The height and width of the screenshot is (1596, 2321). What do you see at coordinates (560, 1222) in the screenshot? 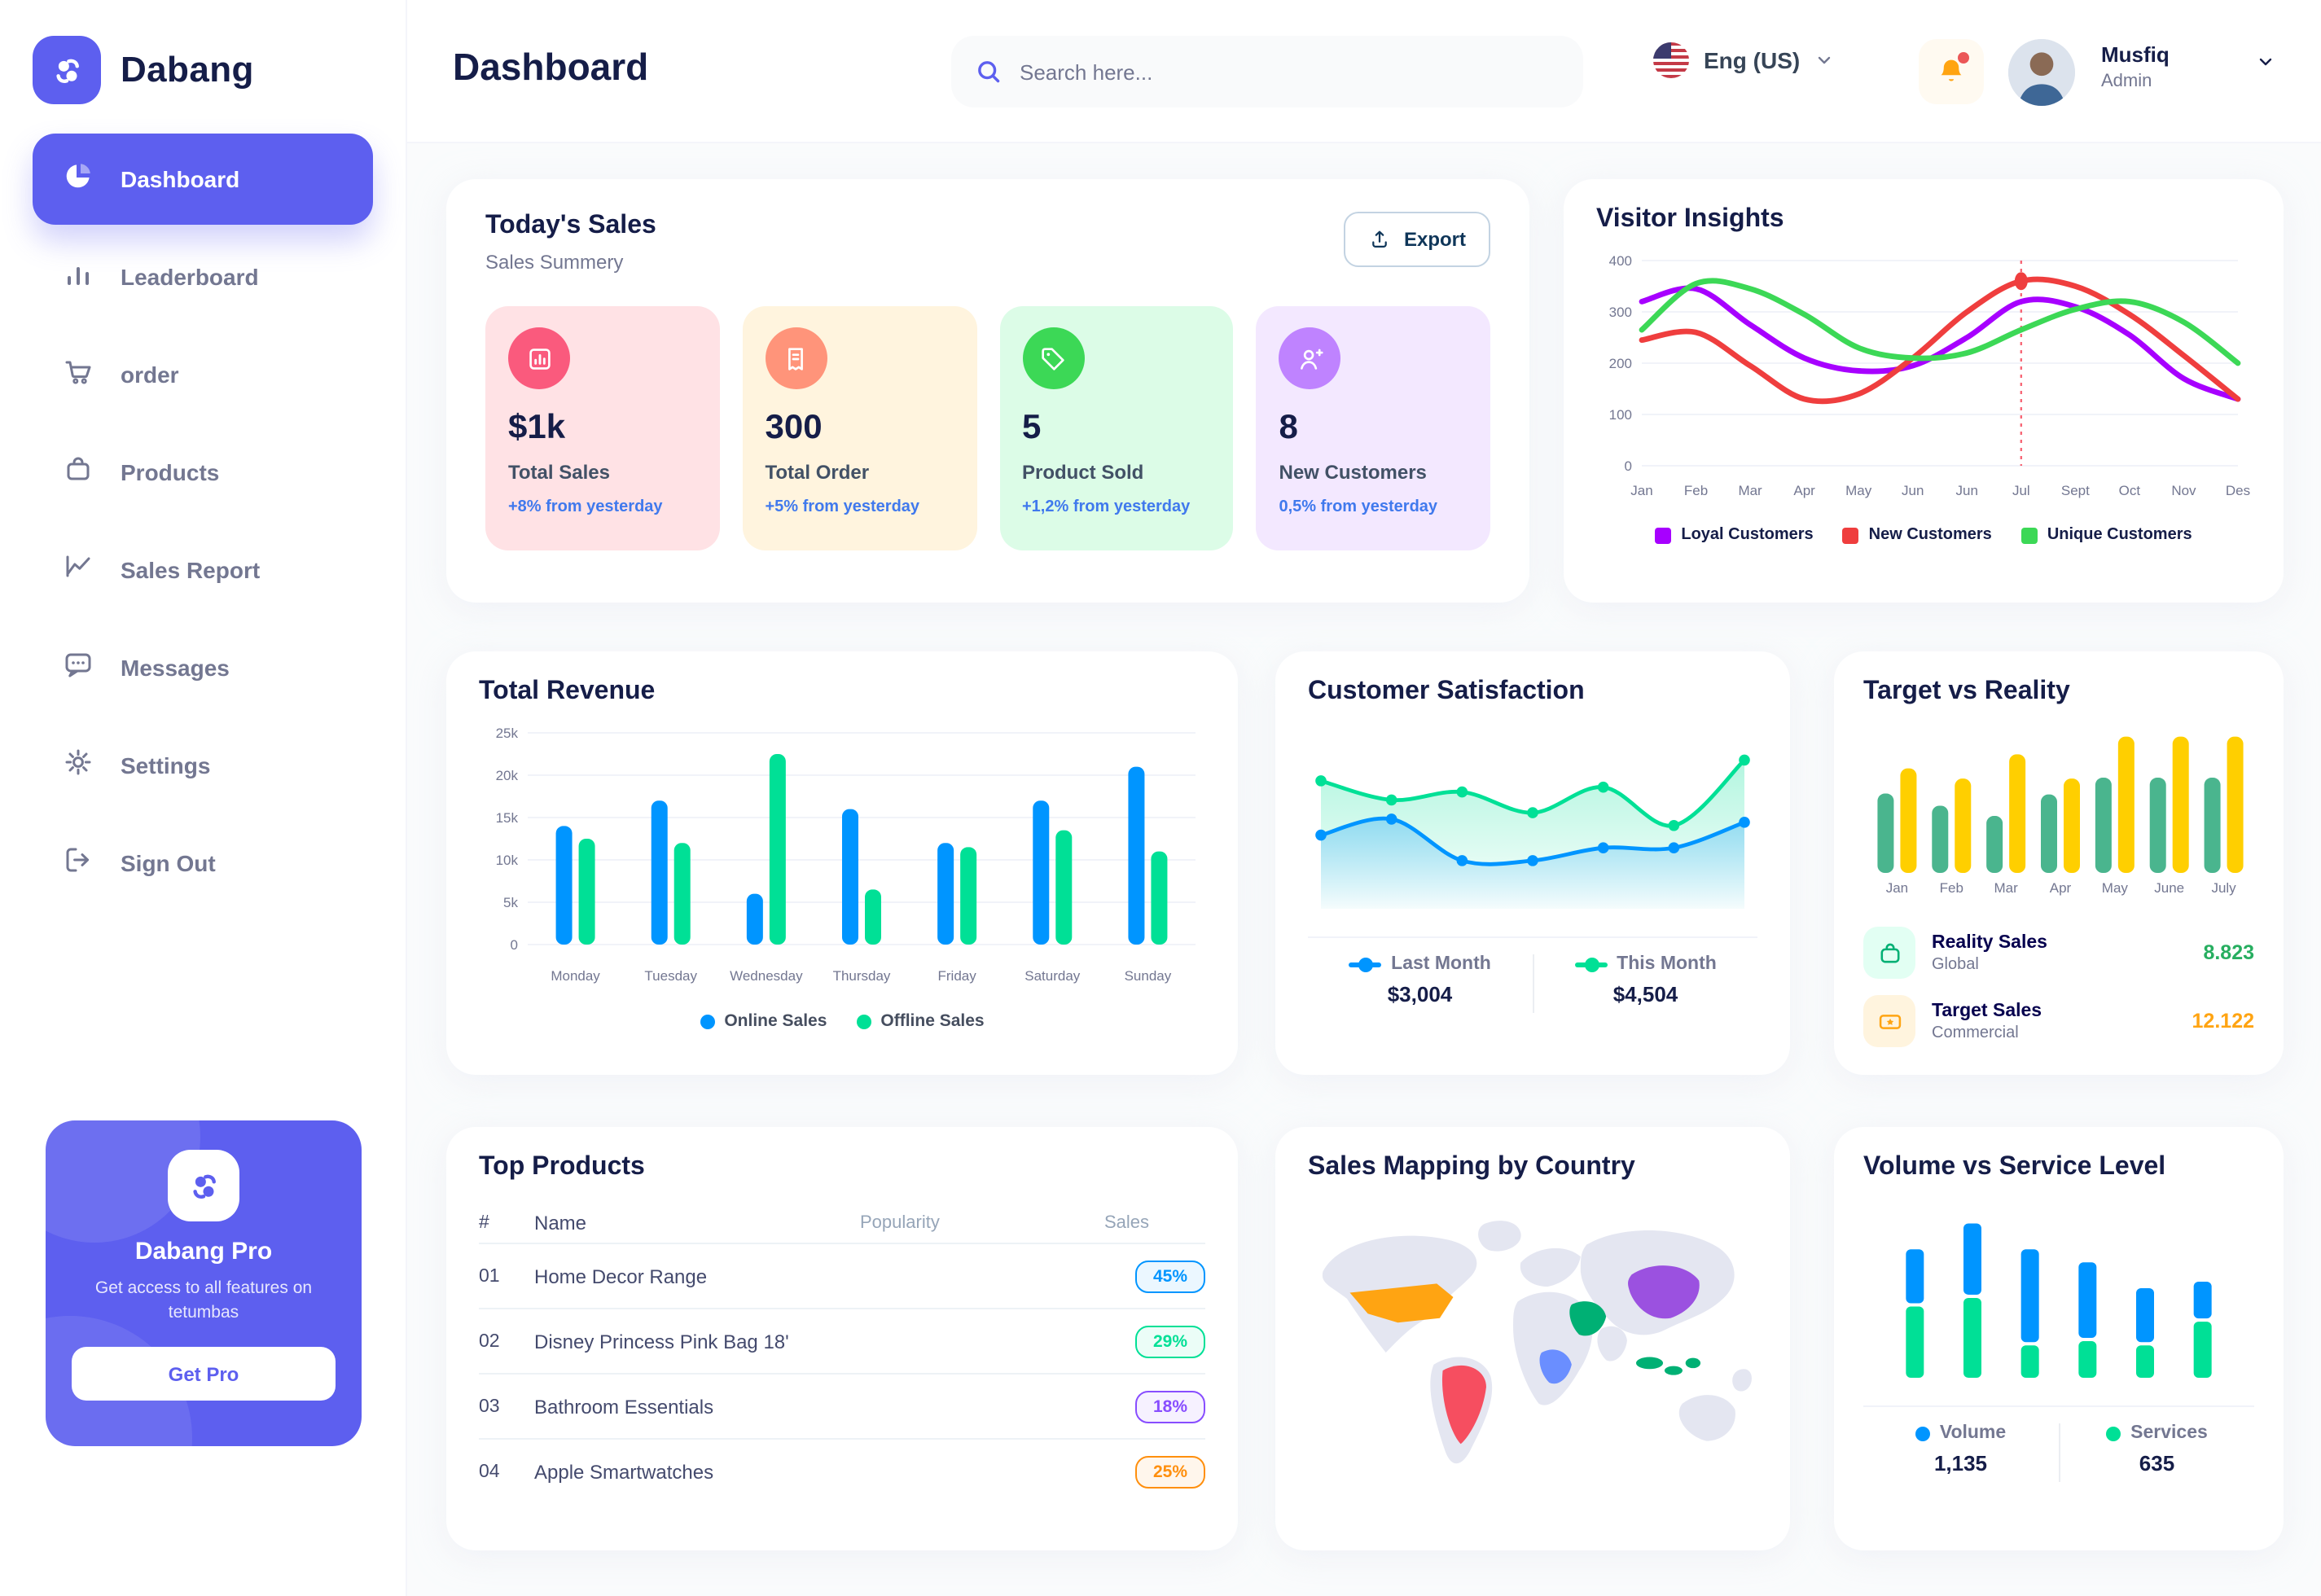
I see `col-name: Name` at bounding box center [560, 1222].